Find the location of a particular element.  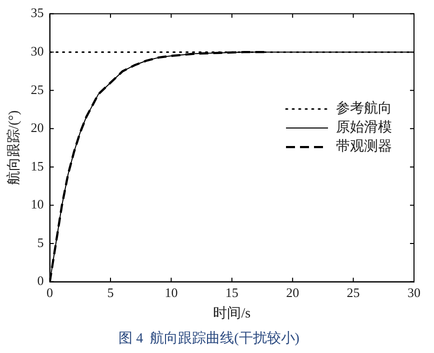

x-tick-label: 0 is located at coordinates (50, 292).